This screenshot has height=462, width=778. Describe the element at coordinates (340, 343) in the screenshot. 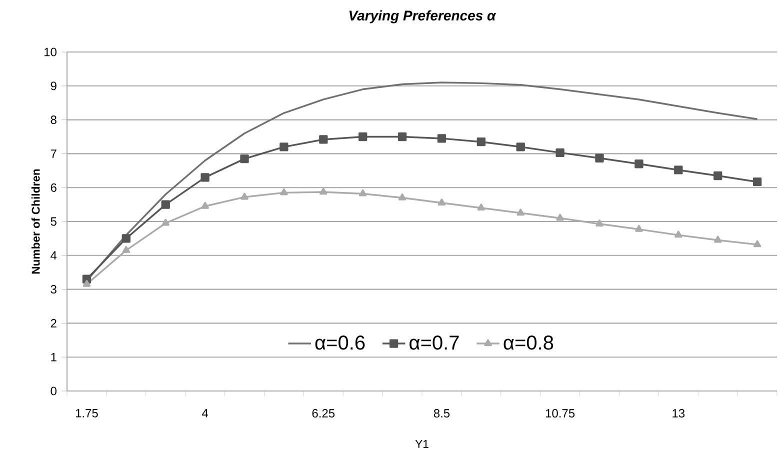

I see `legend-label: α=0.6` at that location.